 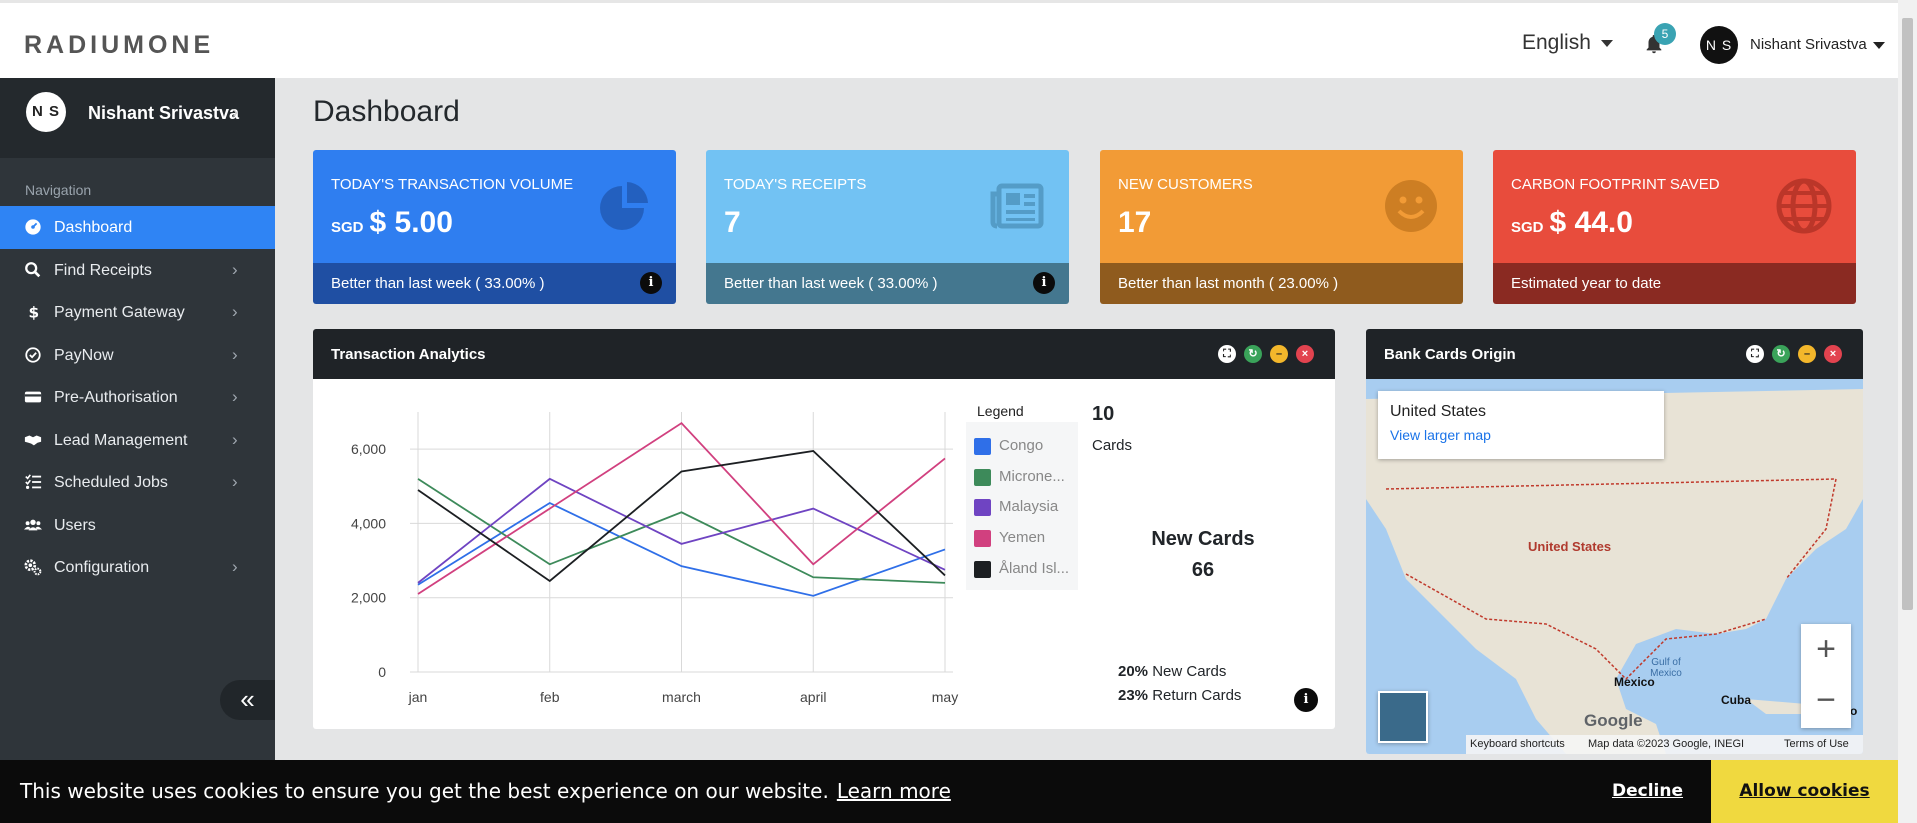 What do you see at coordinates (1719, 45) in the screenshot?
I see `avatar: N S` at bounding box center [1719, 45].